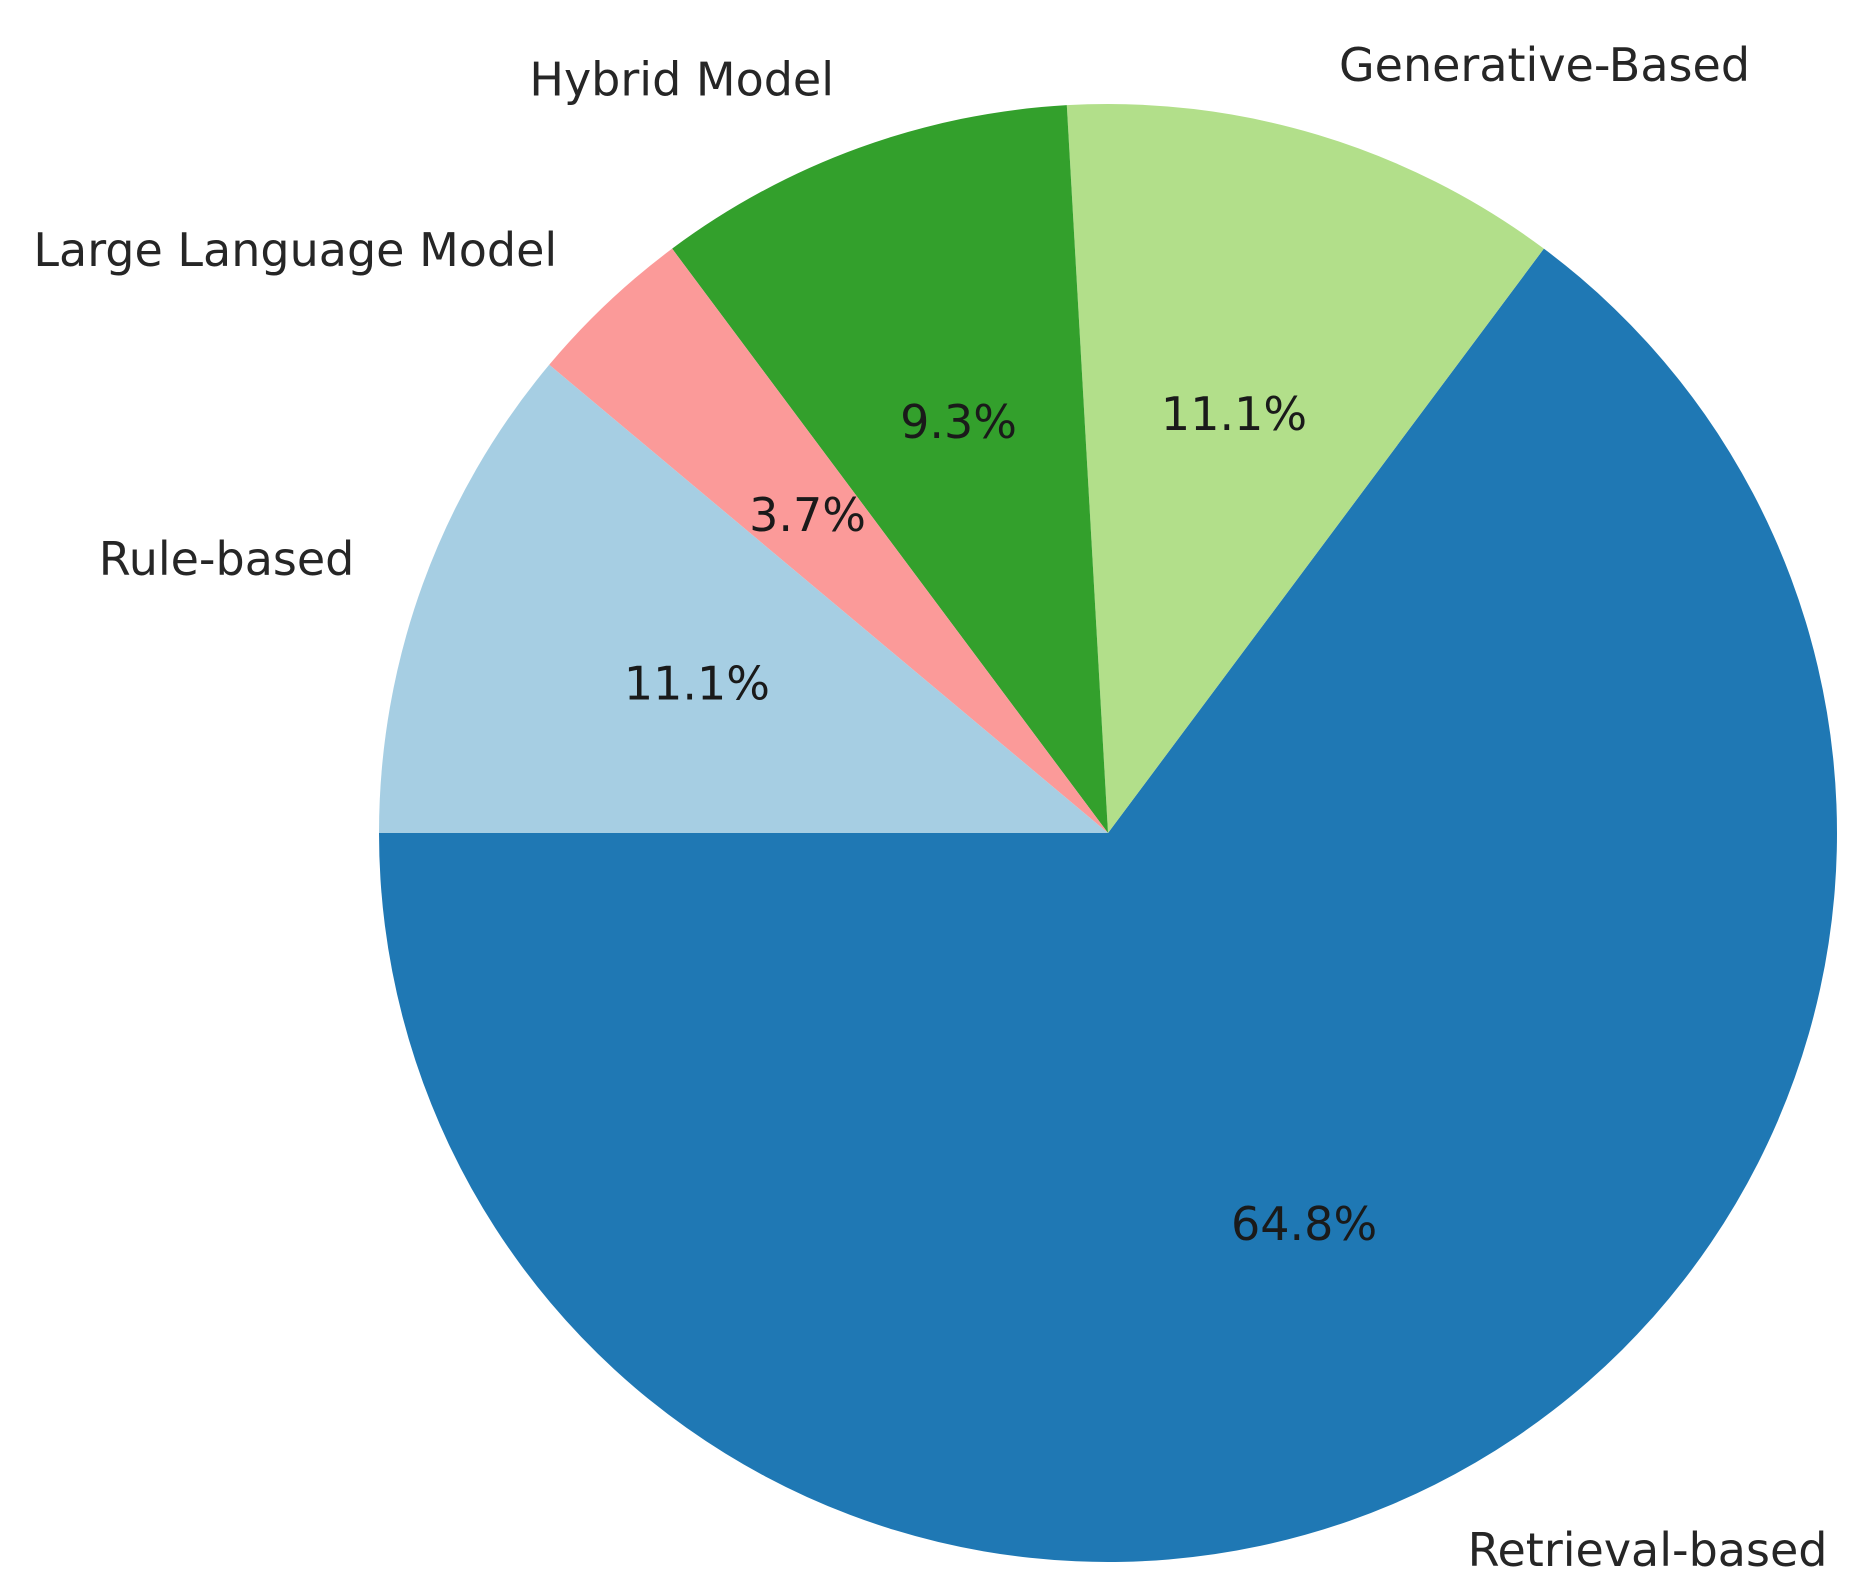 This screenshot has height=1588, width=1866. Describe the element at coordinates (958, 422) in the screenshot. I see `pie-percent-label-hybrid-model: 9.3%` at that location.